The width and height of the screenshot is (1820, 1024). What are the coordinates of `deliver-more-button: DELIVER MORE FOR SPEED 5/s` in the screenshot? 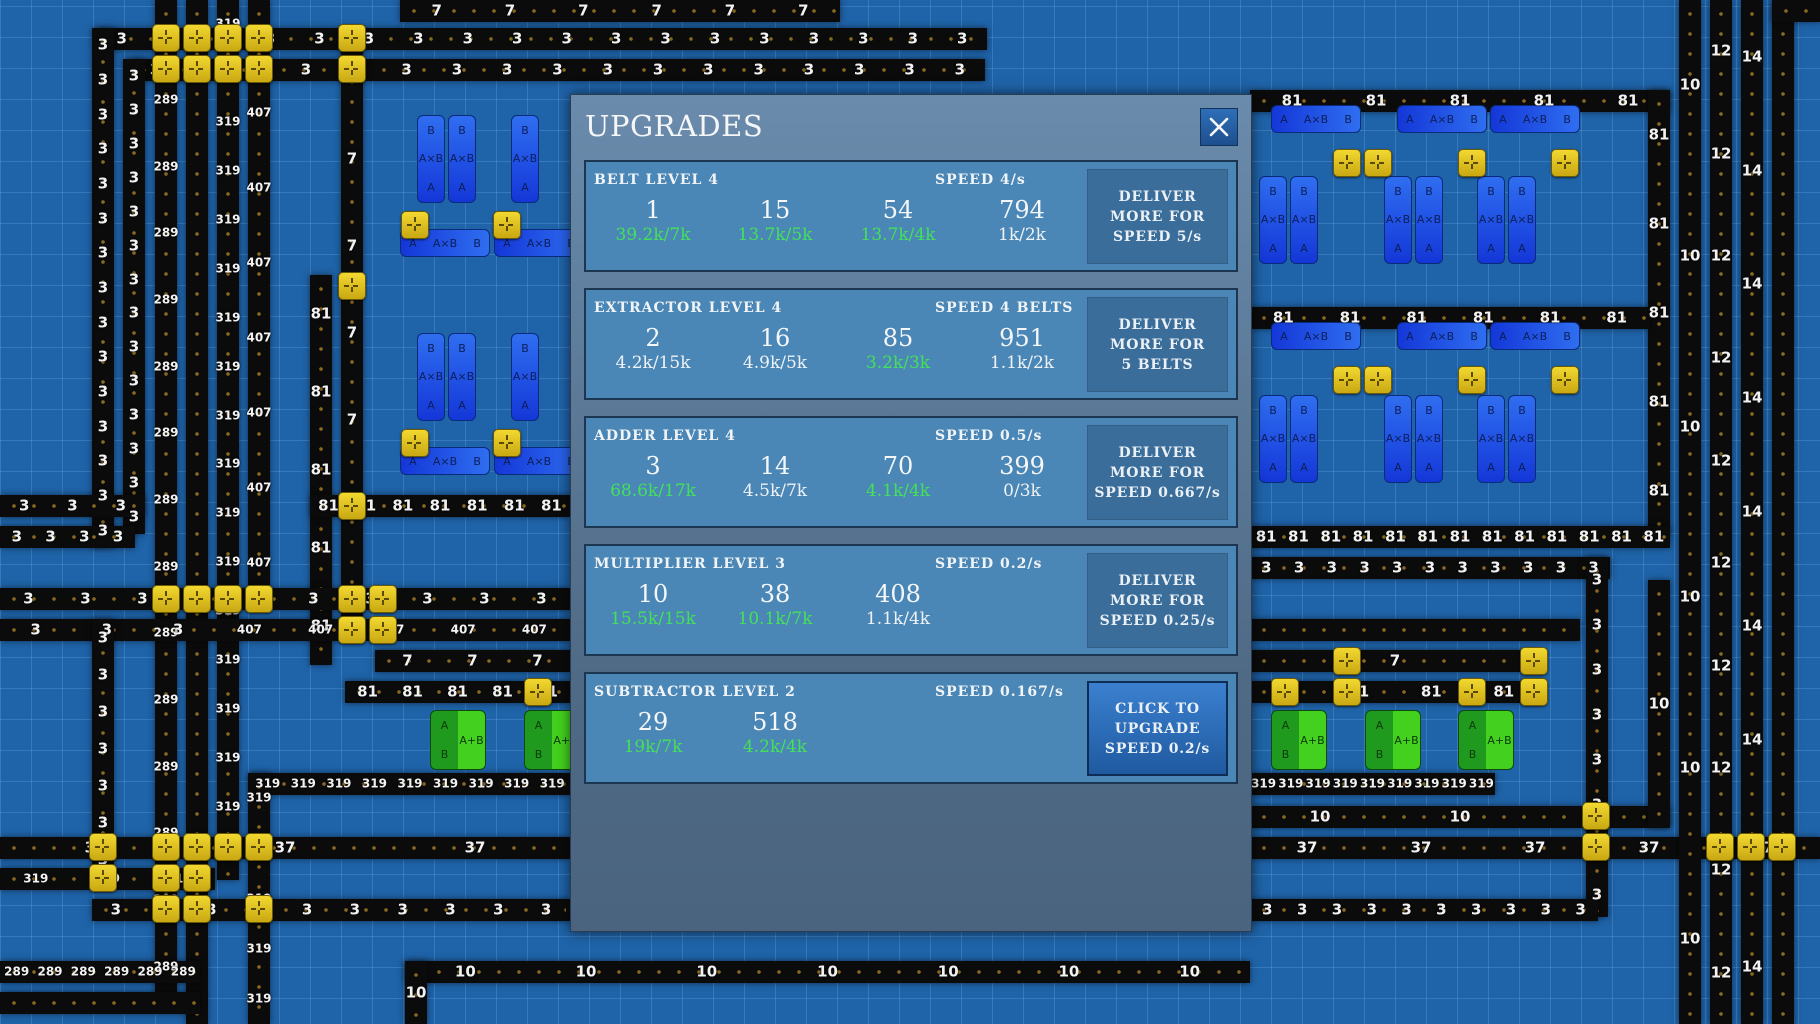 It's located at (1157, 216).